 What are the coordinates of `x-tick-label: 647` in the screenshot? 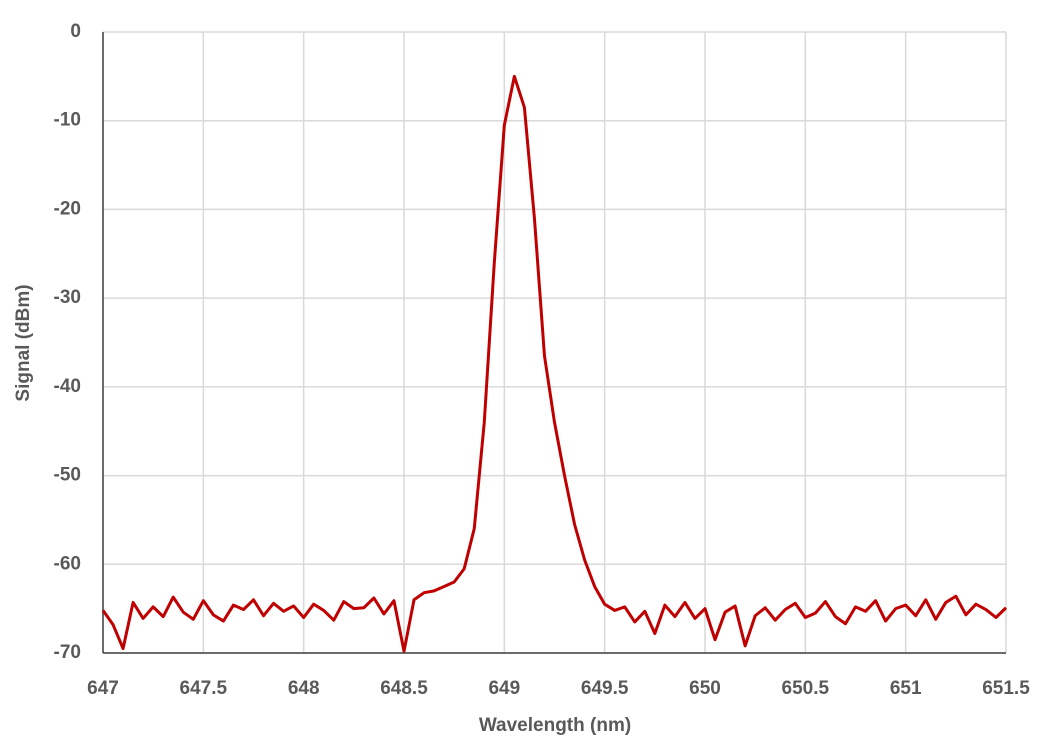 It's located at (103, 688).